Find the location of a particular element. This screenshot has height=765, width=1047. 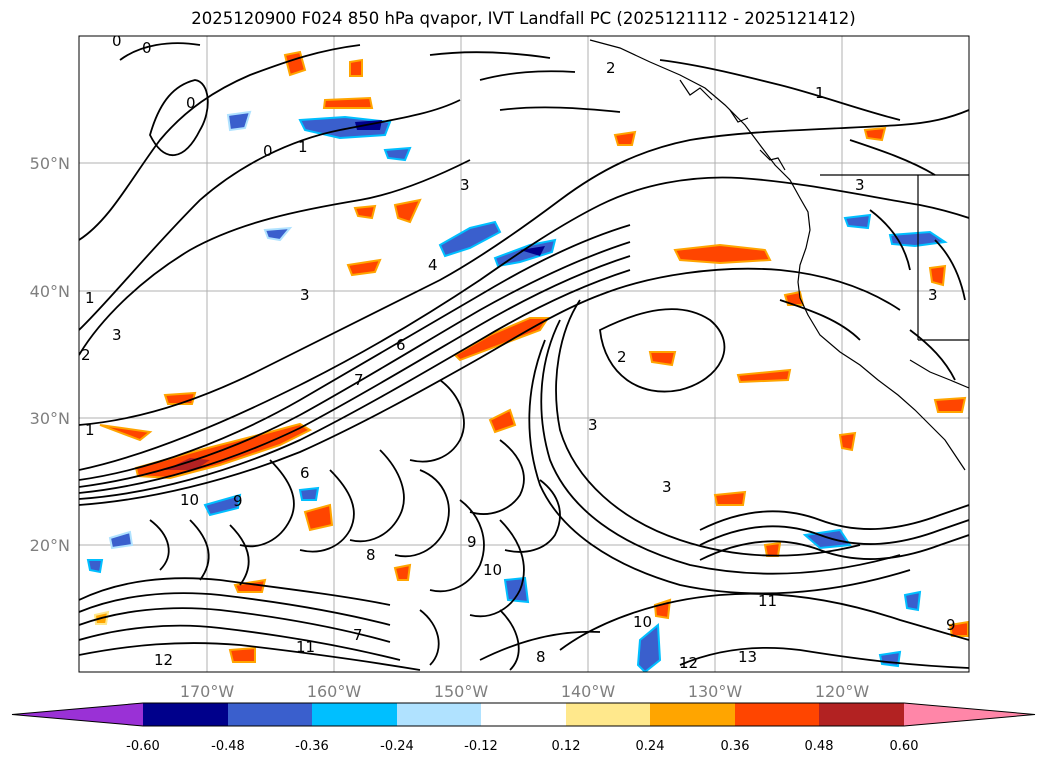

colorbar-tick-label: -0.12 is located at coordinates (481, 746).